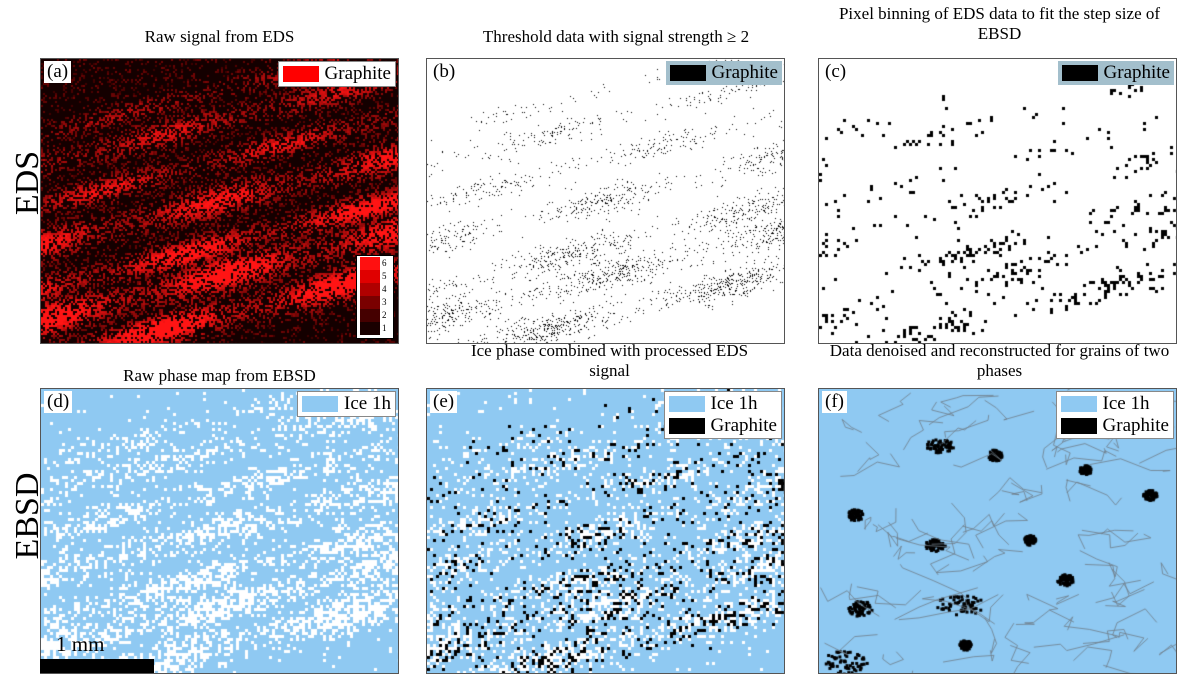 The height and width of the screenshot is (696, 1177). Describe the element at coordinates (219, 36) in the screenshot. I see `panel-a-title: Raw signal from EDS` at that location.